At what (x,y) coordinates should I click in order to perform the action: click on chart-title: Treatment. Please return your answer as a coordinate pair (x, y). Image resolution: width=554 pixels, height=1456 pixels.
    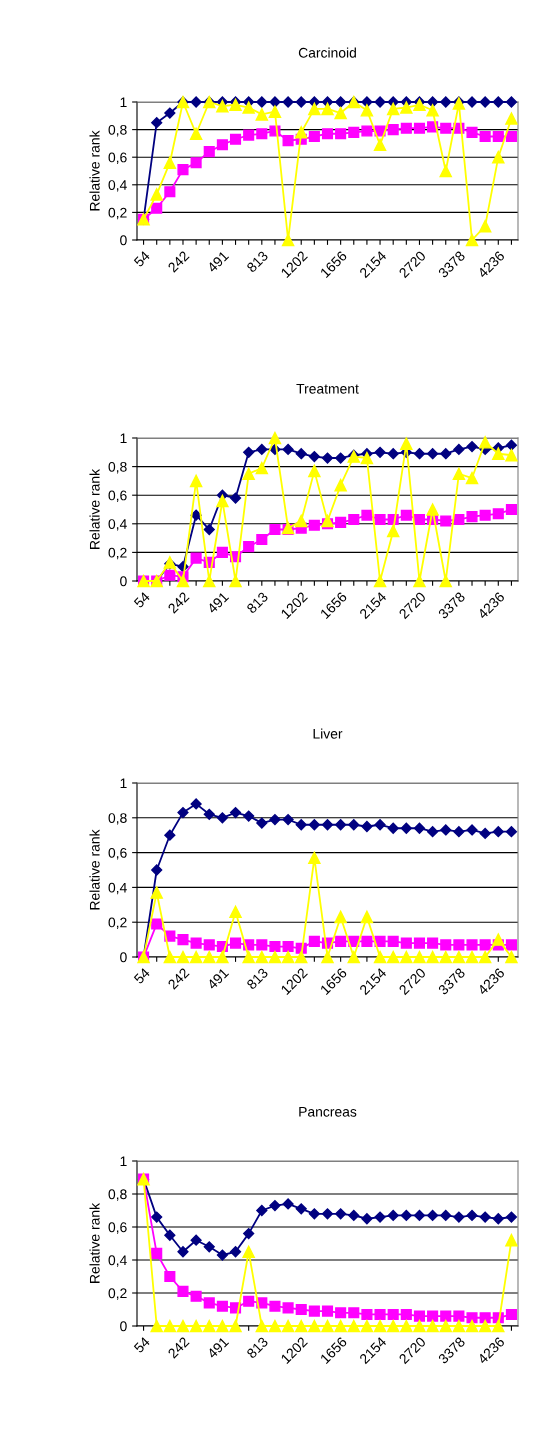
    Looking at the image, I should click on (327, 389).